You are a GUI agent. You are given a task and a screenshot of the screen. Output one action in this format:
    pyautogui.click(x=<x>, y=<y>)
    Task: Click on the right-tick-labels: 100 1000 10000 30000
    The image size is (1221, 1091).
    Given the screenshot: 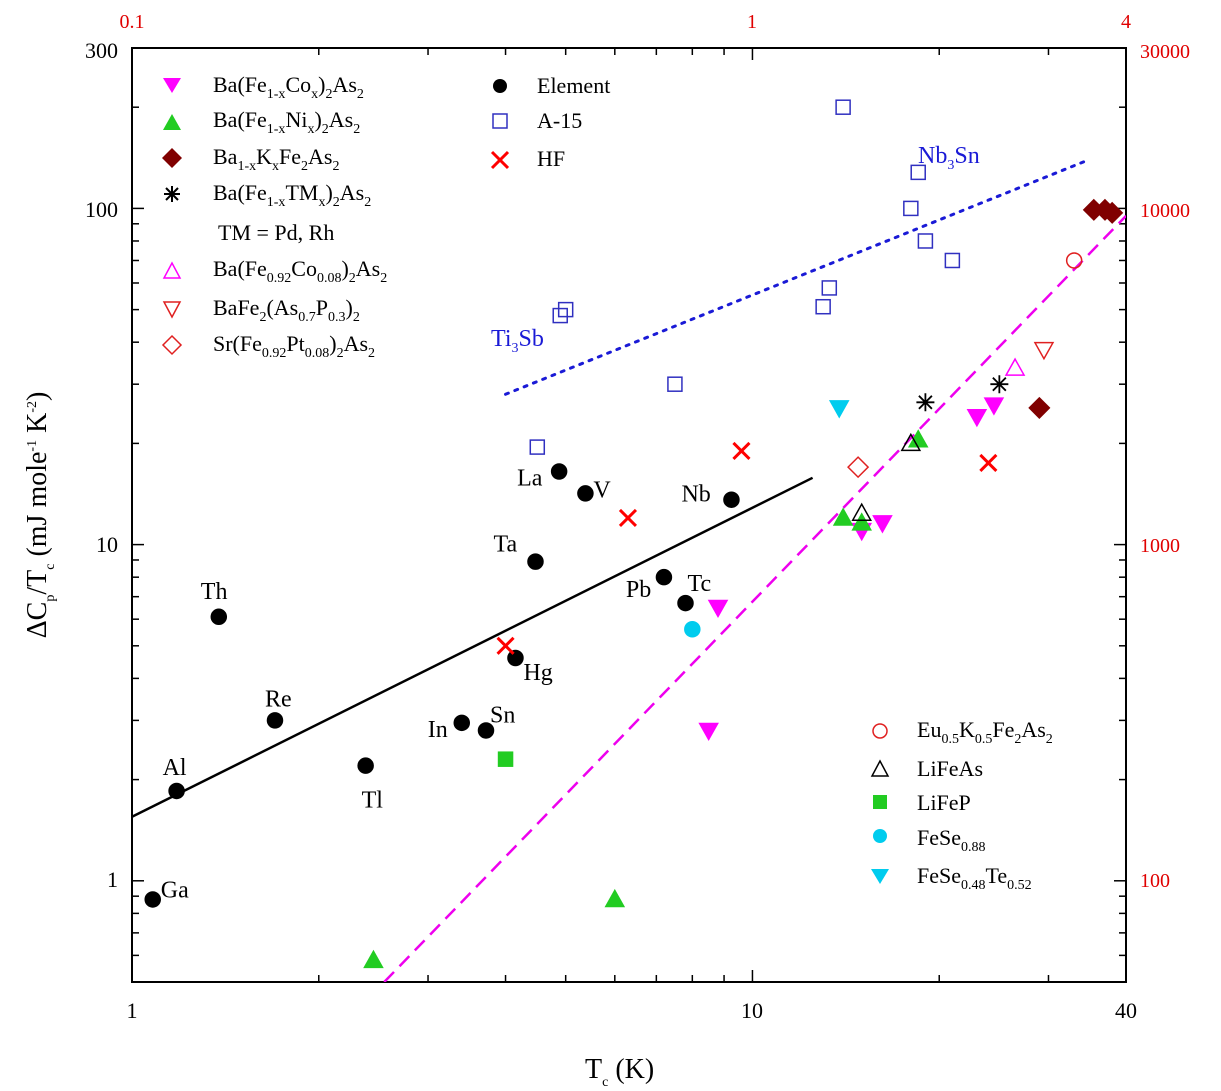 What is the action you would take?
    pyautogui.click(x=1165, y=466)
    